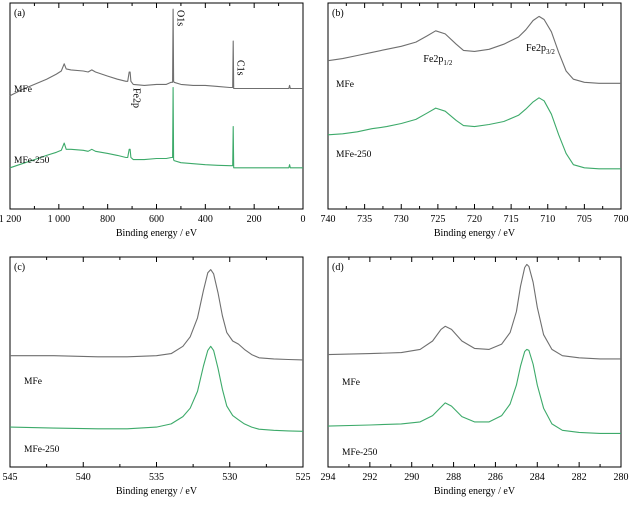 This screenshot has height=507, width=632. I want to click on x-tick-label: 540, so click(83, 477).